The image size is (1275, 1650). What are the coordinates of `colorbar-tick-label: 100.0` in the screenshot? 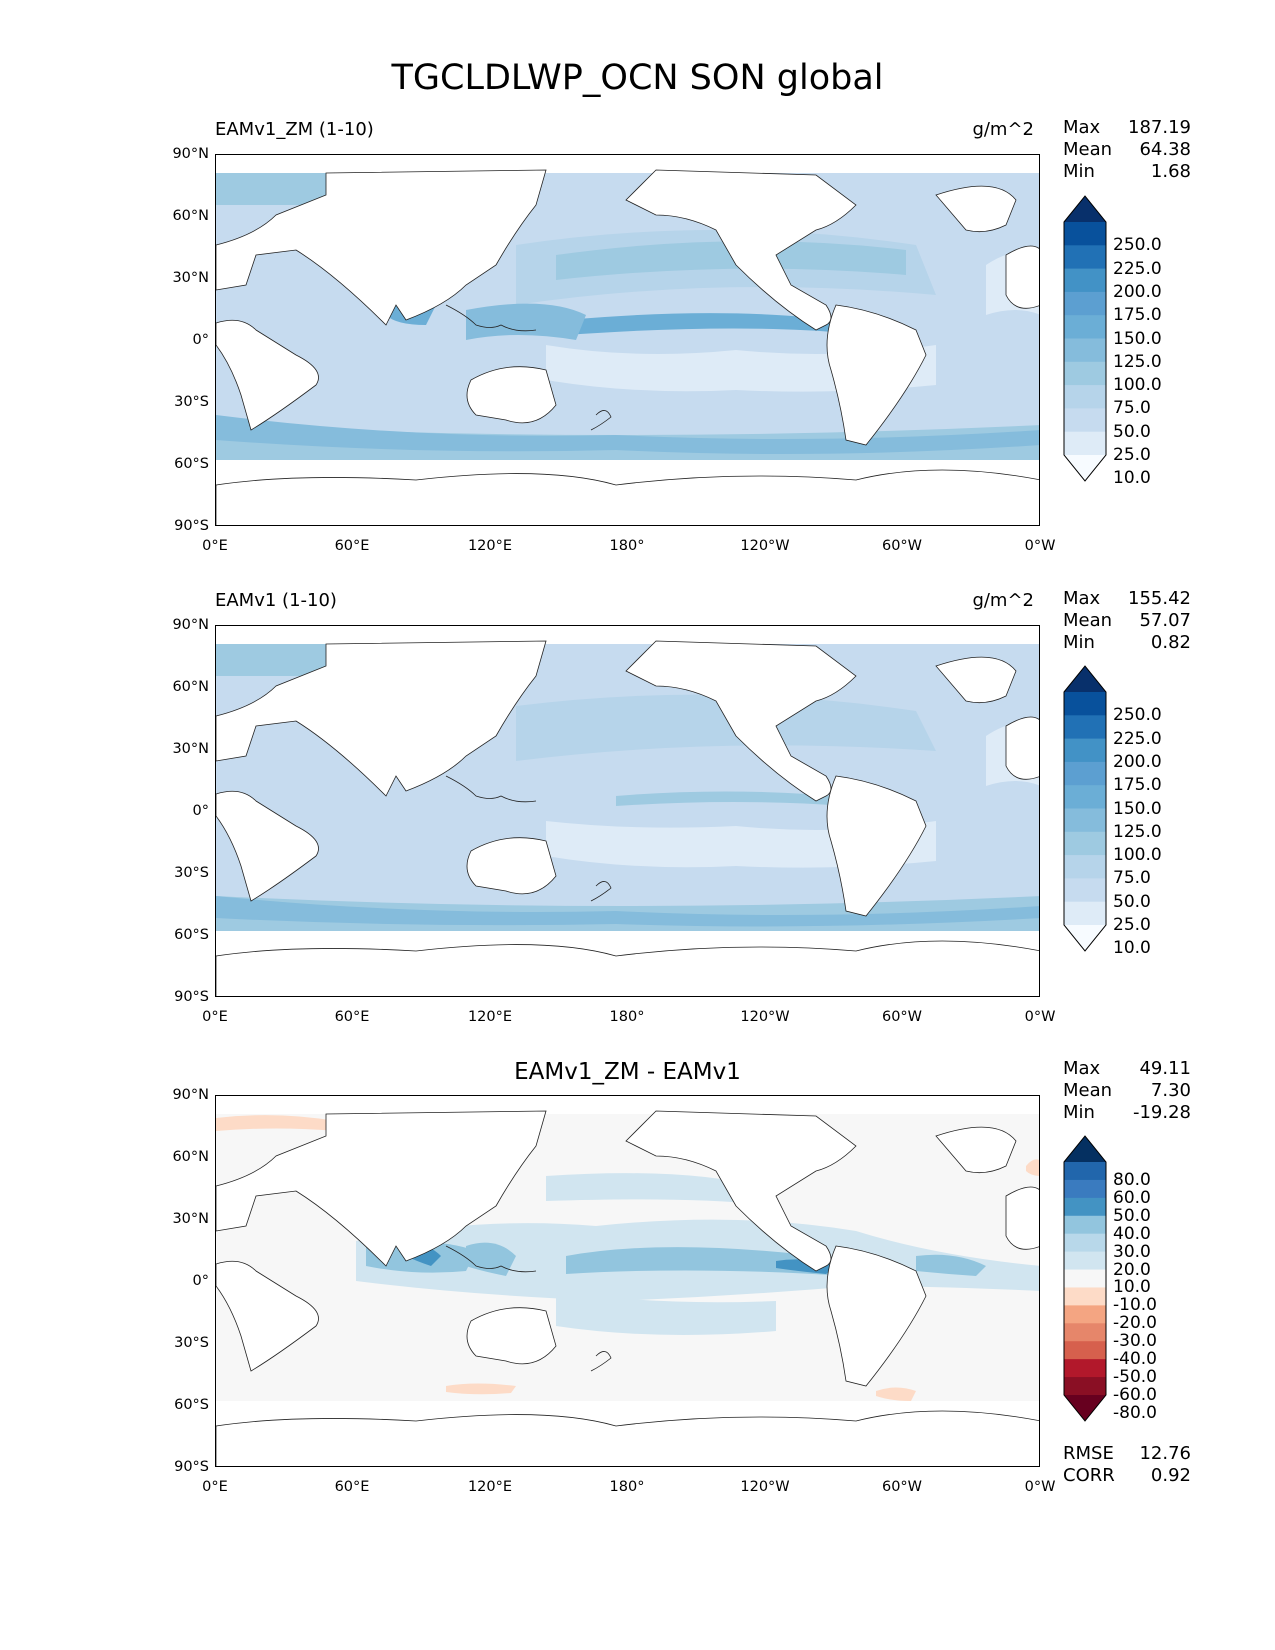 It's located at (1137, 855).